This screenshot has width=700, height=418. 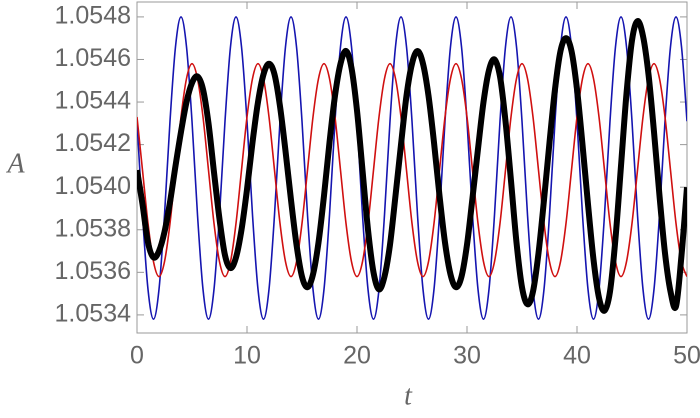 I want to click on x-tick-label: 10, so click(x=247, y=356).